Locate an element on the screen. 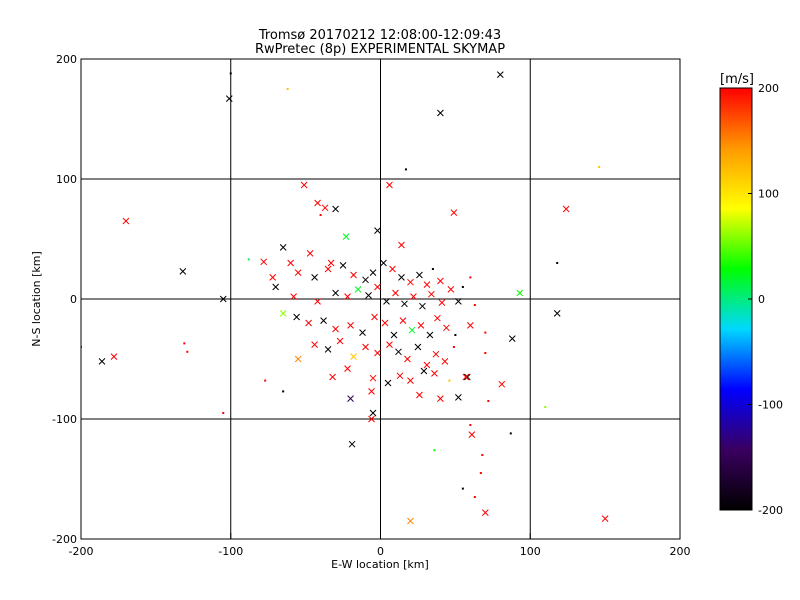 The height and width of the screenshot is (600, 800). colorbar-tick-label: 200 is located at coordinates (768, 88).